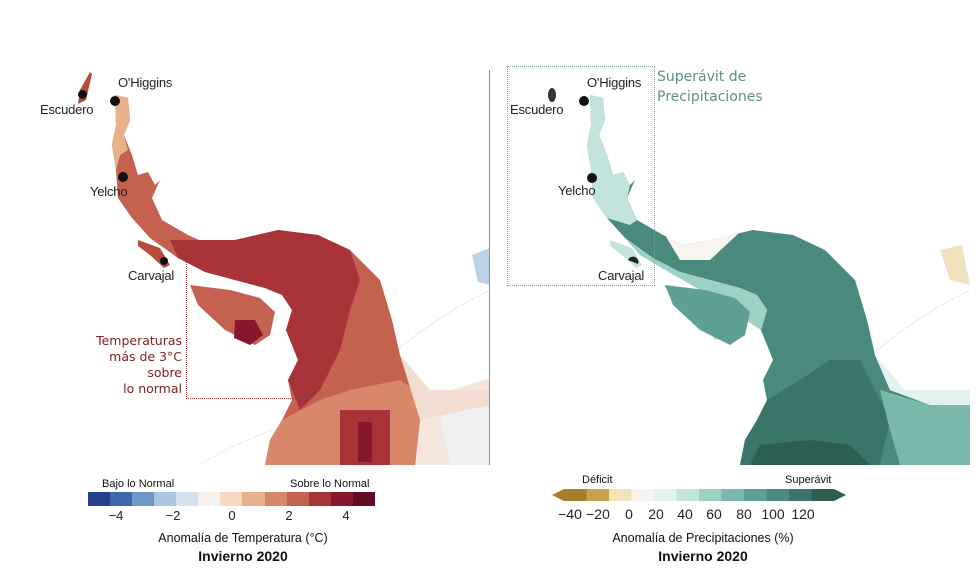 The height and width of the screenshot is (570, 980). Describe the element at coordinates (803, 514) in the screenshot. I see `precipitation-tick-label: 120` at that location.